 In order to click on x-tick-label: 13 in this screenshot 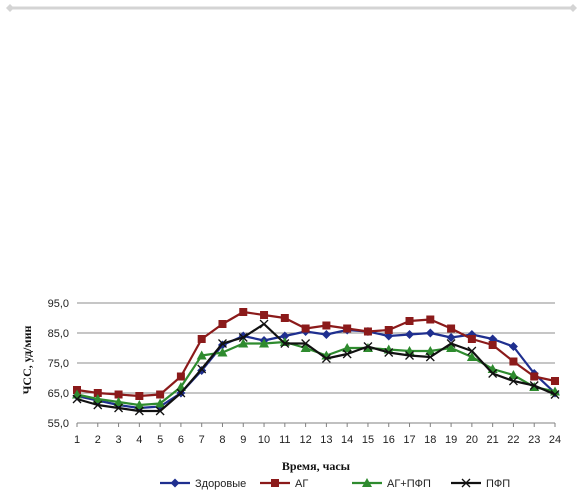, I will do `click(326, 440)`.